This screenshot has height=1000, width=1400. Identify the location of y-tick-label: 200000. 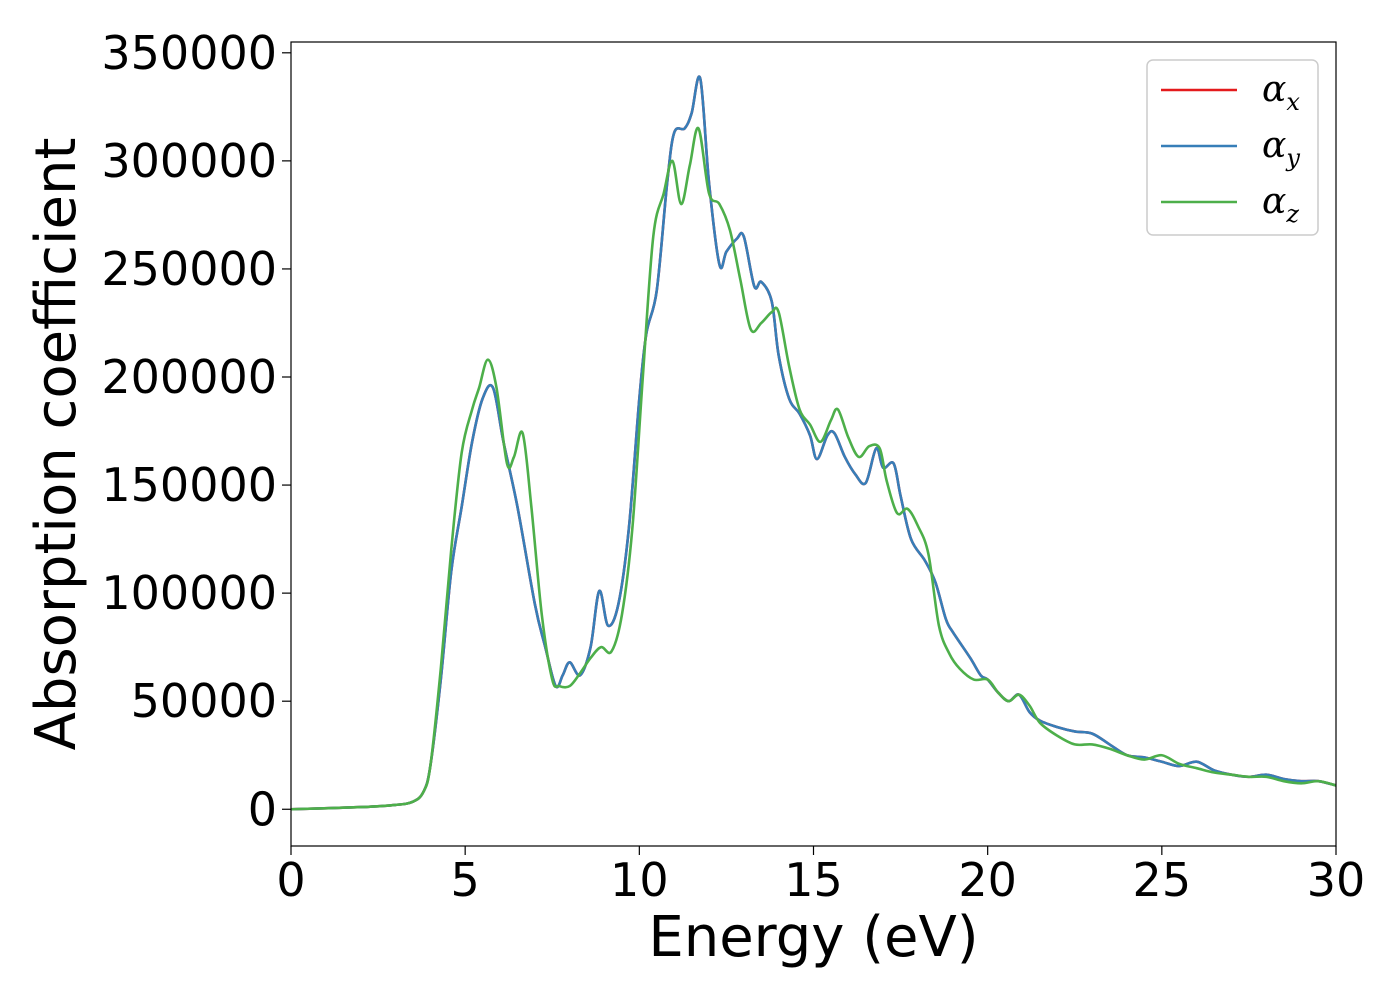
(189, 377).